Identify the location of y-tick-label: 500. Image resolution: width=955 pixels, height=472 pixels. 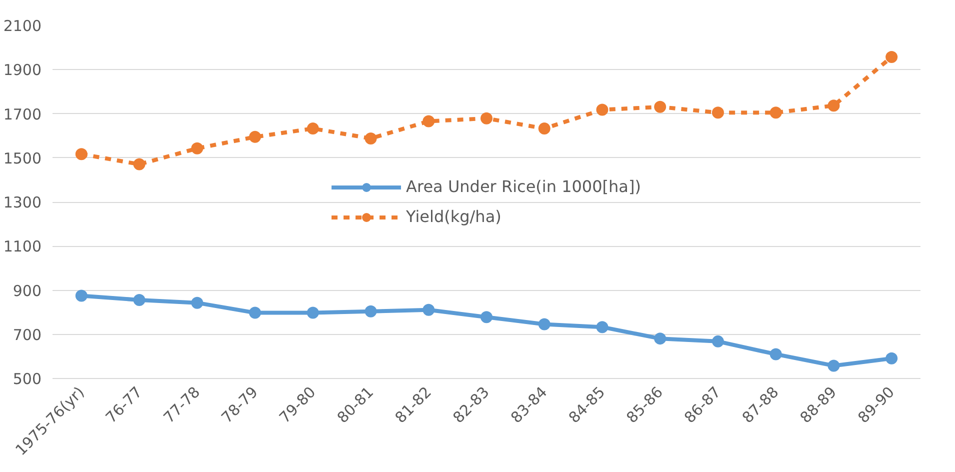
(27, 379).